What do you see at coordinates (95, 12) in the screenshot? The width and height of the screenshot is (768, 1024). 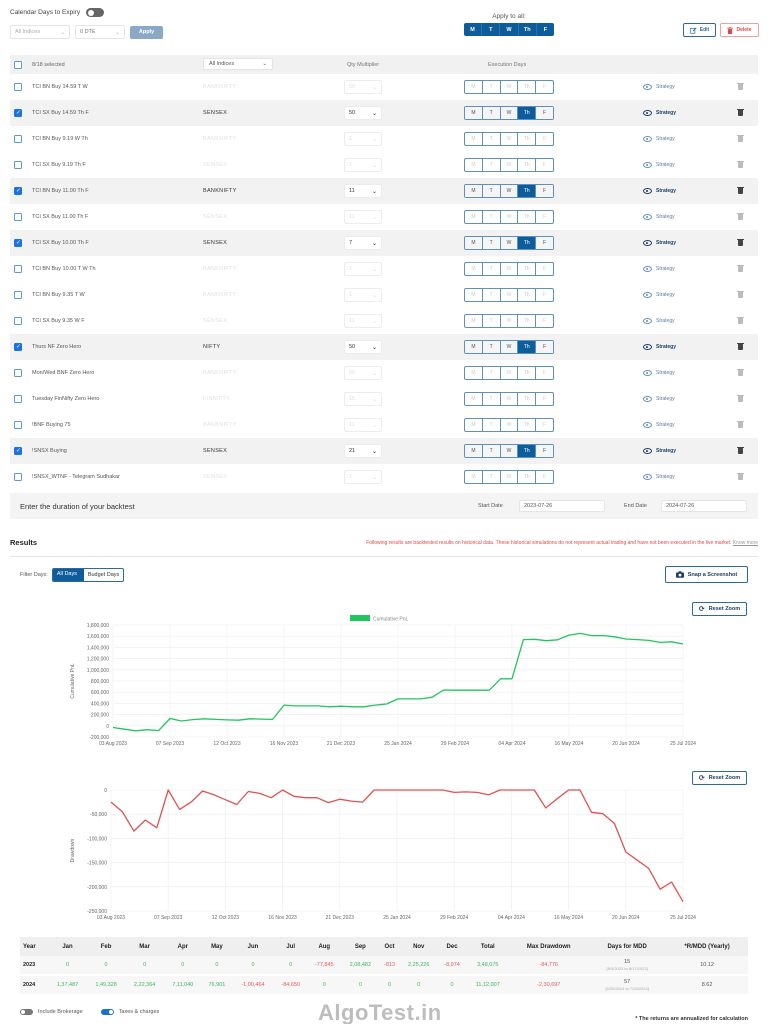 I see `cdte-toggle` at bounding box center [95, 12].